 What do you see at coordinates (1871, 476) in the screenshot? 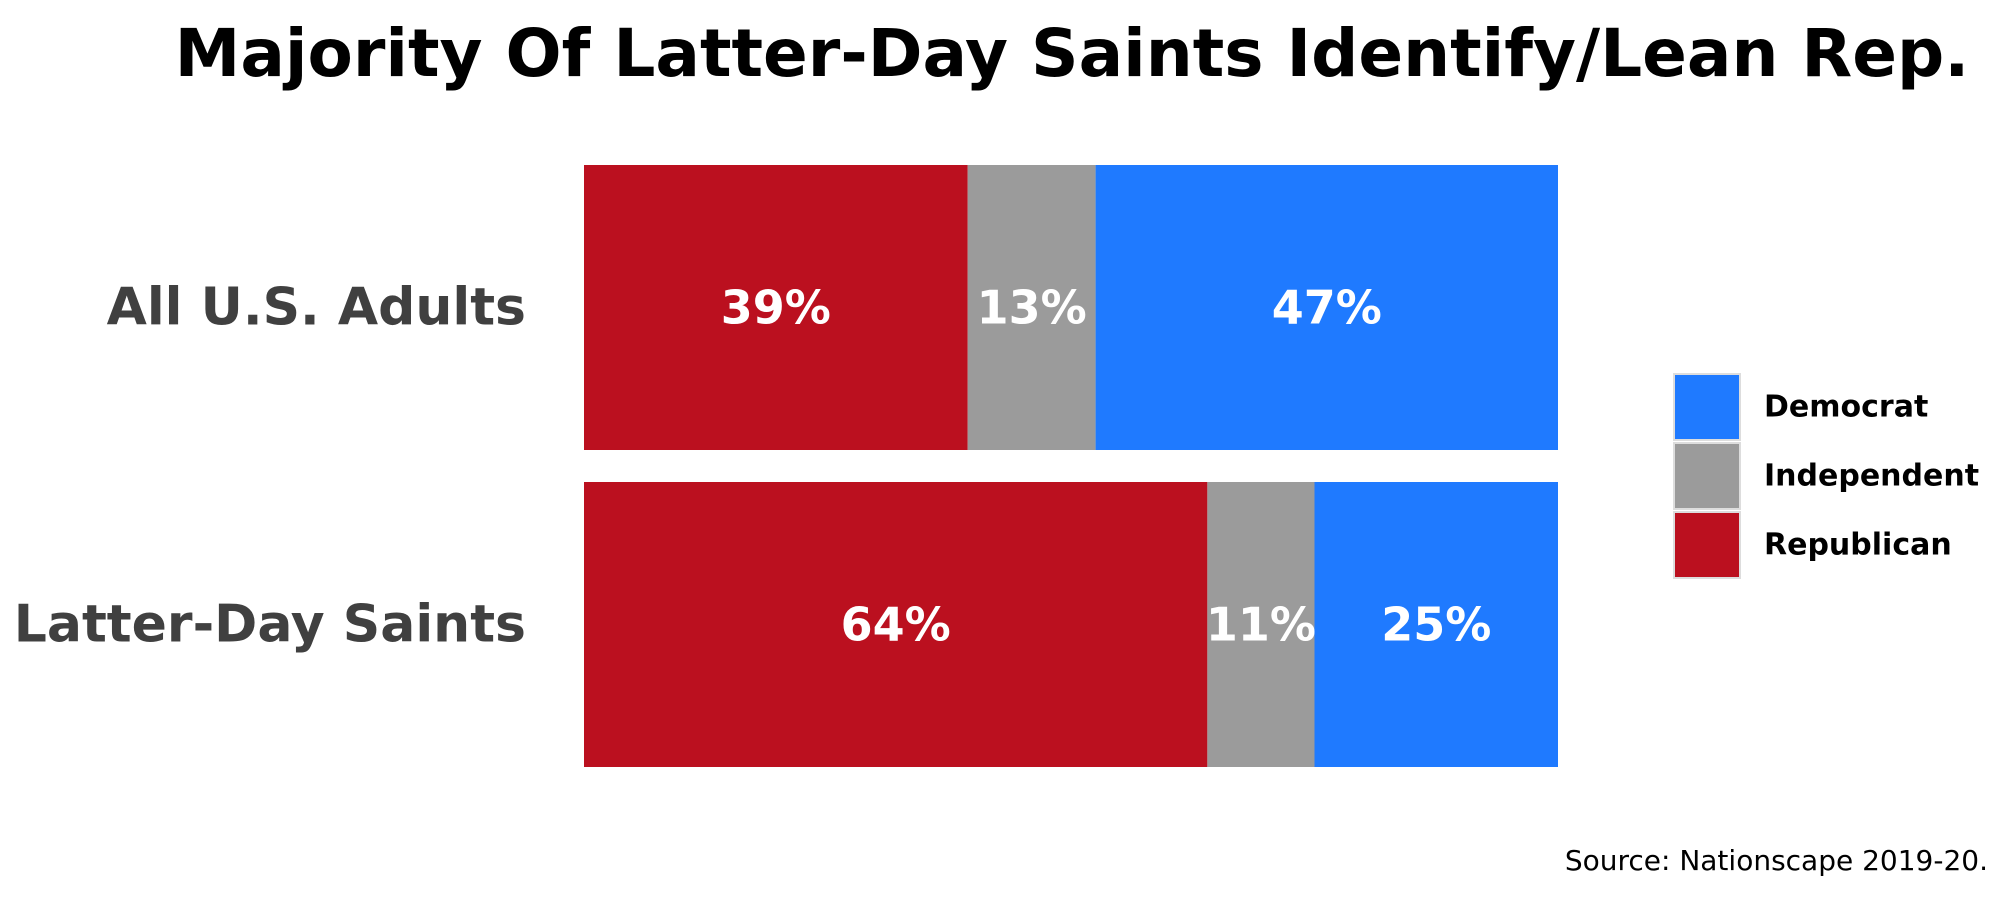
I see `legend-label-independent: Independent` at bounding box center [1871, 476].